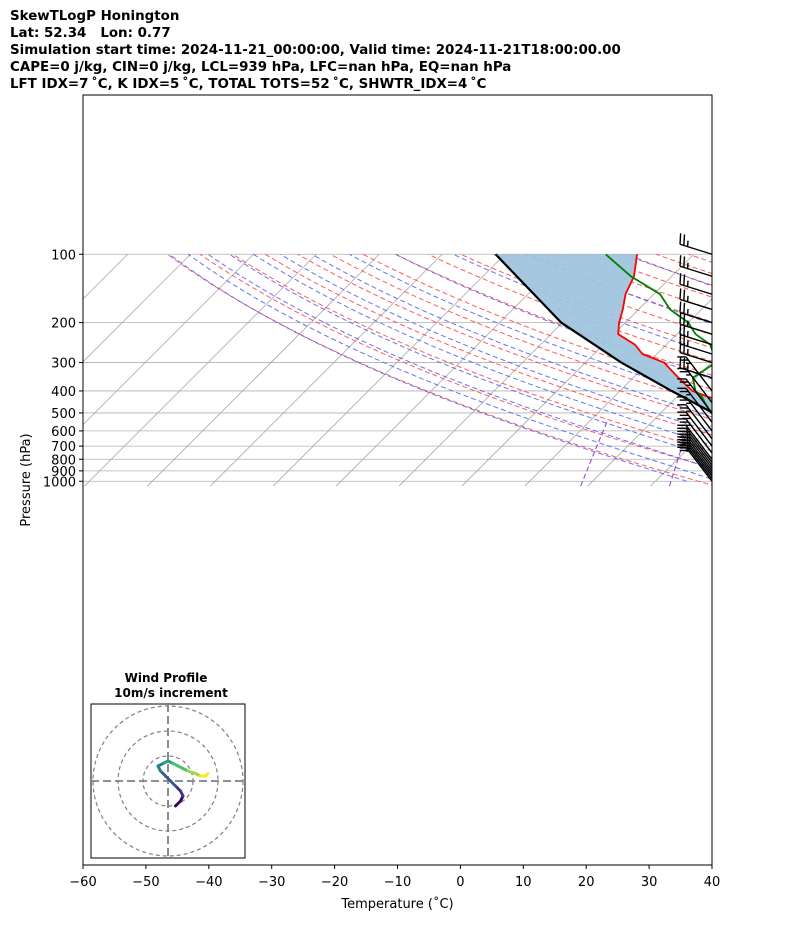 The image size is (794, 937). Describe the element at coordinates (82, 882) in the screenshot. I see `x-tick-label: −60` at that location.